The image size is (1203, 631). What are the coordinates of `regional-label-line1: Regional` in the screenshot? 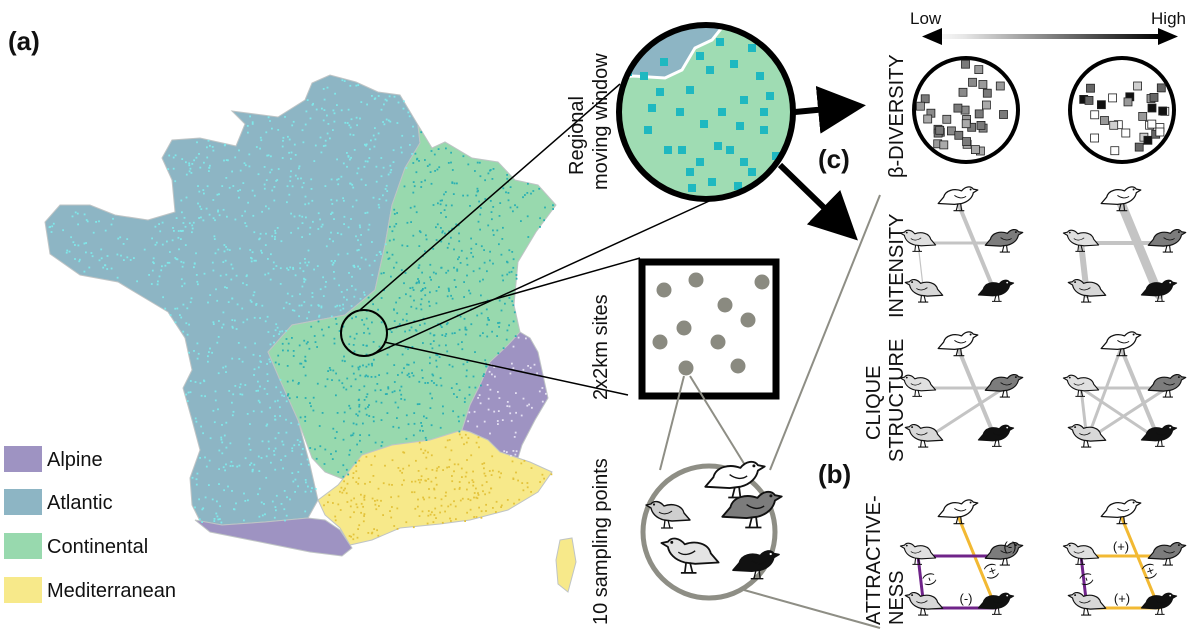 It's located at (577, 135).